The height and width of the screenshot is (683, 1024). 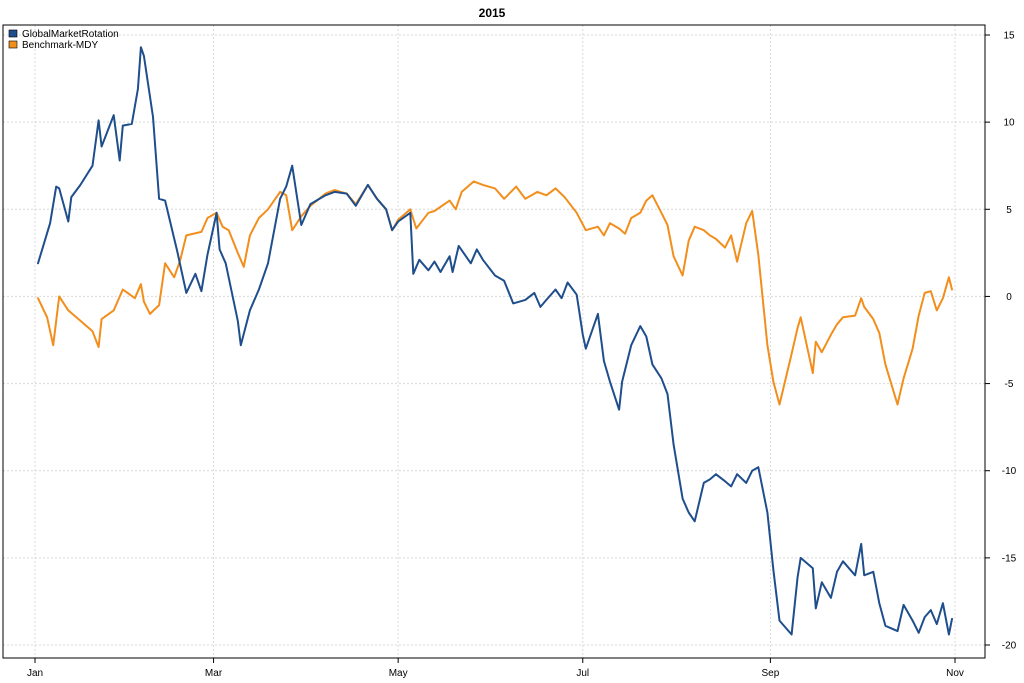 I want to click on legend-label: GlobalMarketRotation, so click(x=70, y=34).